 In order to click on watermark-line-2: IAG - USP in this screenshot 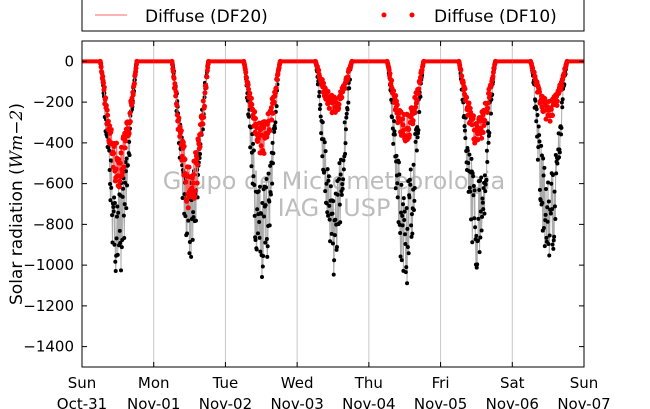, I will do `click(334, 208)`.